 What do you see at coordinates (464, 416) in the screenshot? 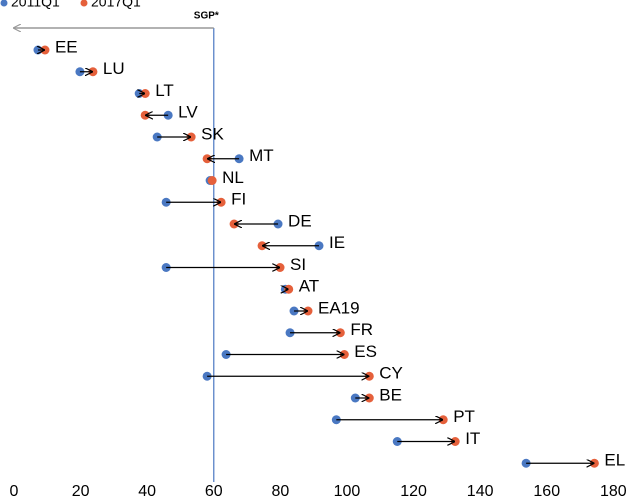
I see `category-label: PT` at bounding box center [464, 416].